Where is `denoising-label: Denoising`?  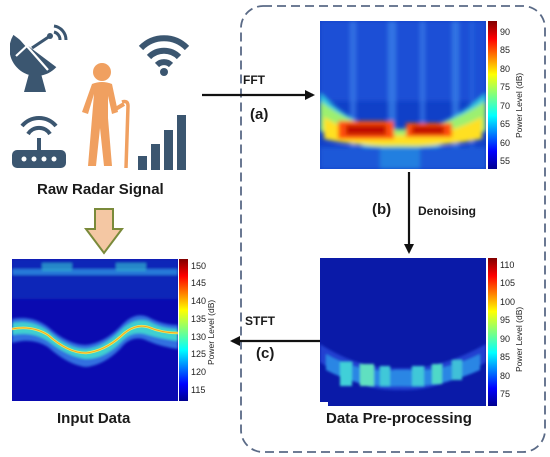 denoising-label: Denoising is located at coordinates (447, 211).